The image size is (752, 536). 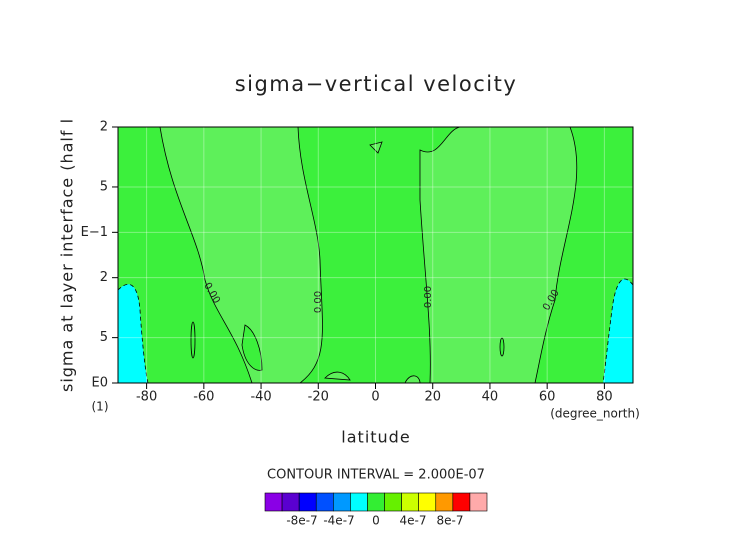 What do you see at coordinates (595, 414) in the screenshot?
I see `x-axis-unit: (degree_north)` at bounding box center [595, 414].